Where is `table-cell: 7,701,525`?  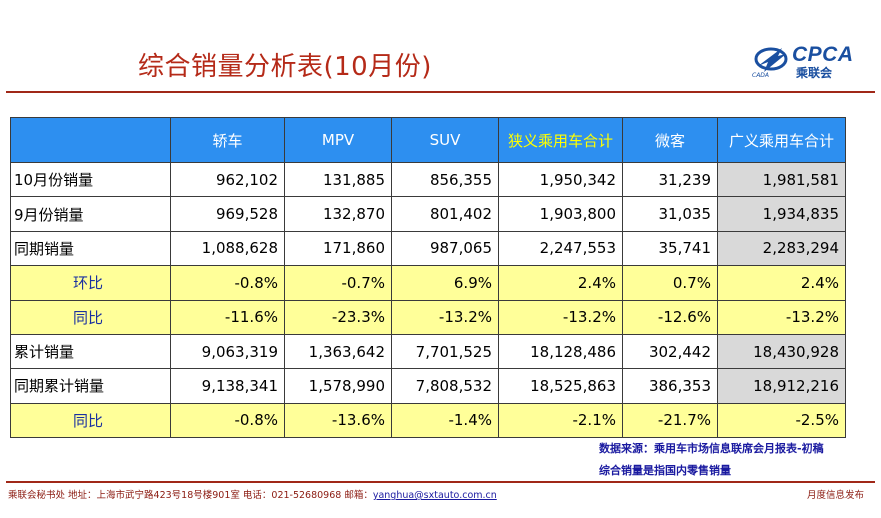
table-cell: 7,701,525 is located at coordinates (445, 351).